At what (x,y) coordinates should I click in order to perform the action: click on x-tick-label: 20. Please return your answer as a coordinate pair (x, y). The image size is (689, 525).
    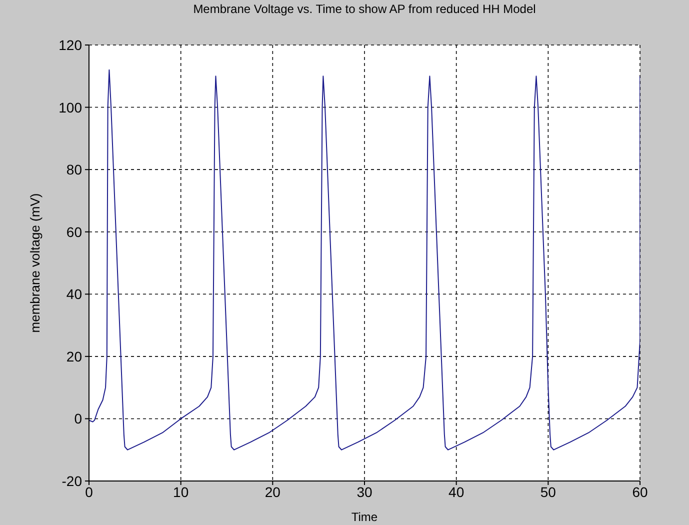
    Looking at the image, I should click on (272, 492).